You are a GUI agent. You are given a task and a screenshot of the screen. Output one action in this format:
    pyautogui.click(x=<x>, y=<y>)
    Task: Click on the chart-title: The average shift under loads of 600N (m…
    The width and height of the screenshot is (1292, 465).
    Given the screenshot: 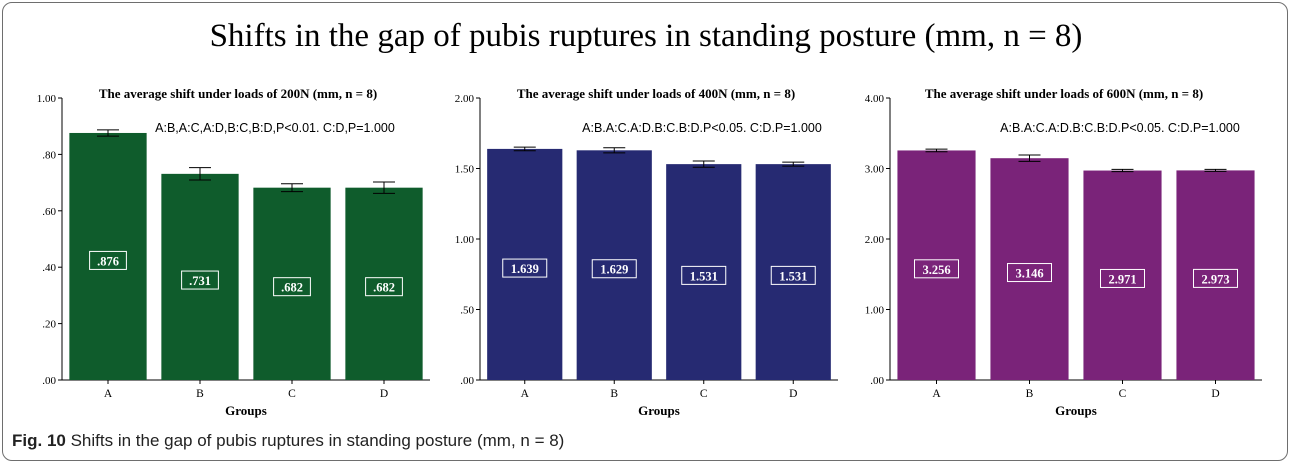 What is the action you would take?
    pyautogui.click(x=1064, y=93)
    